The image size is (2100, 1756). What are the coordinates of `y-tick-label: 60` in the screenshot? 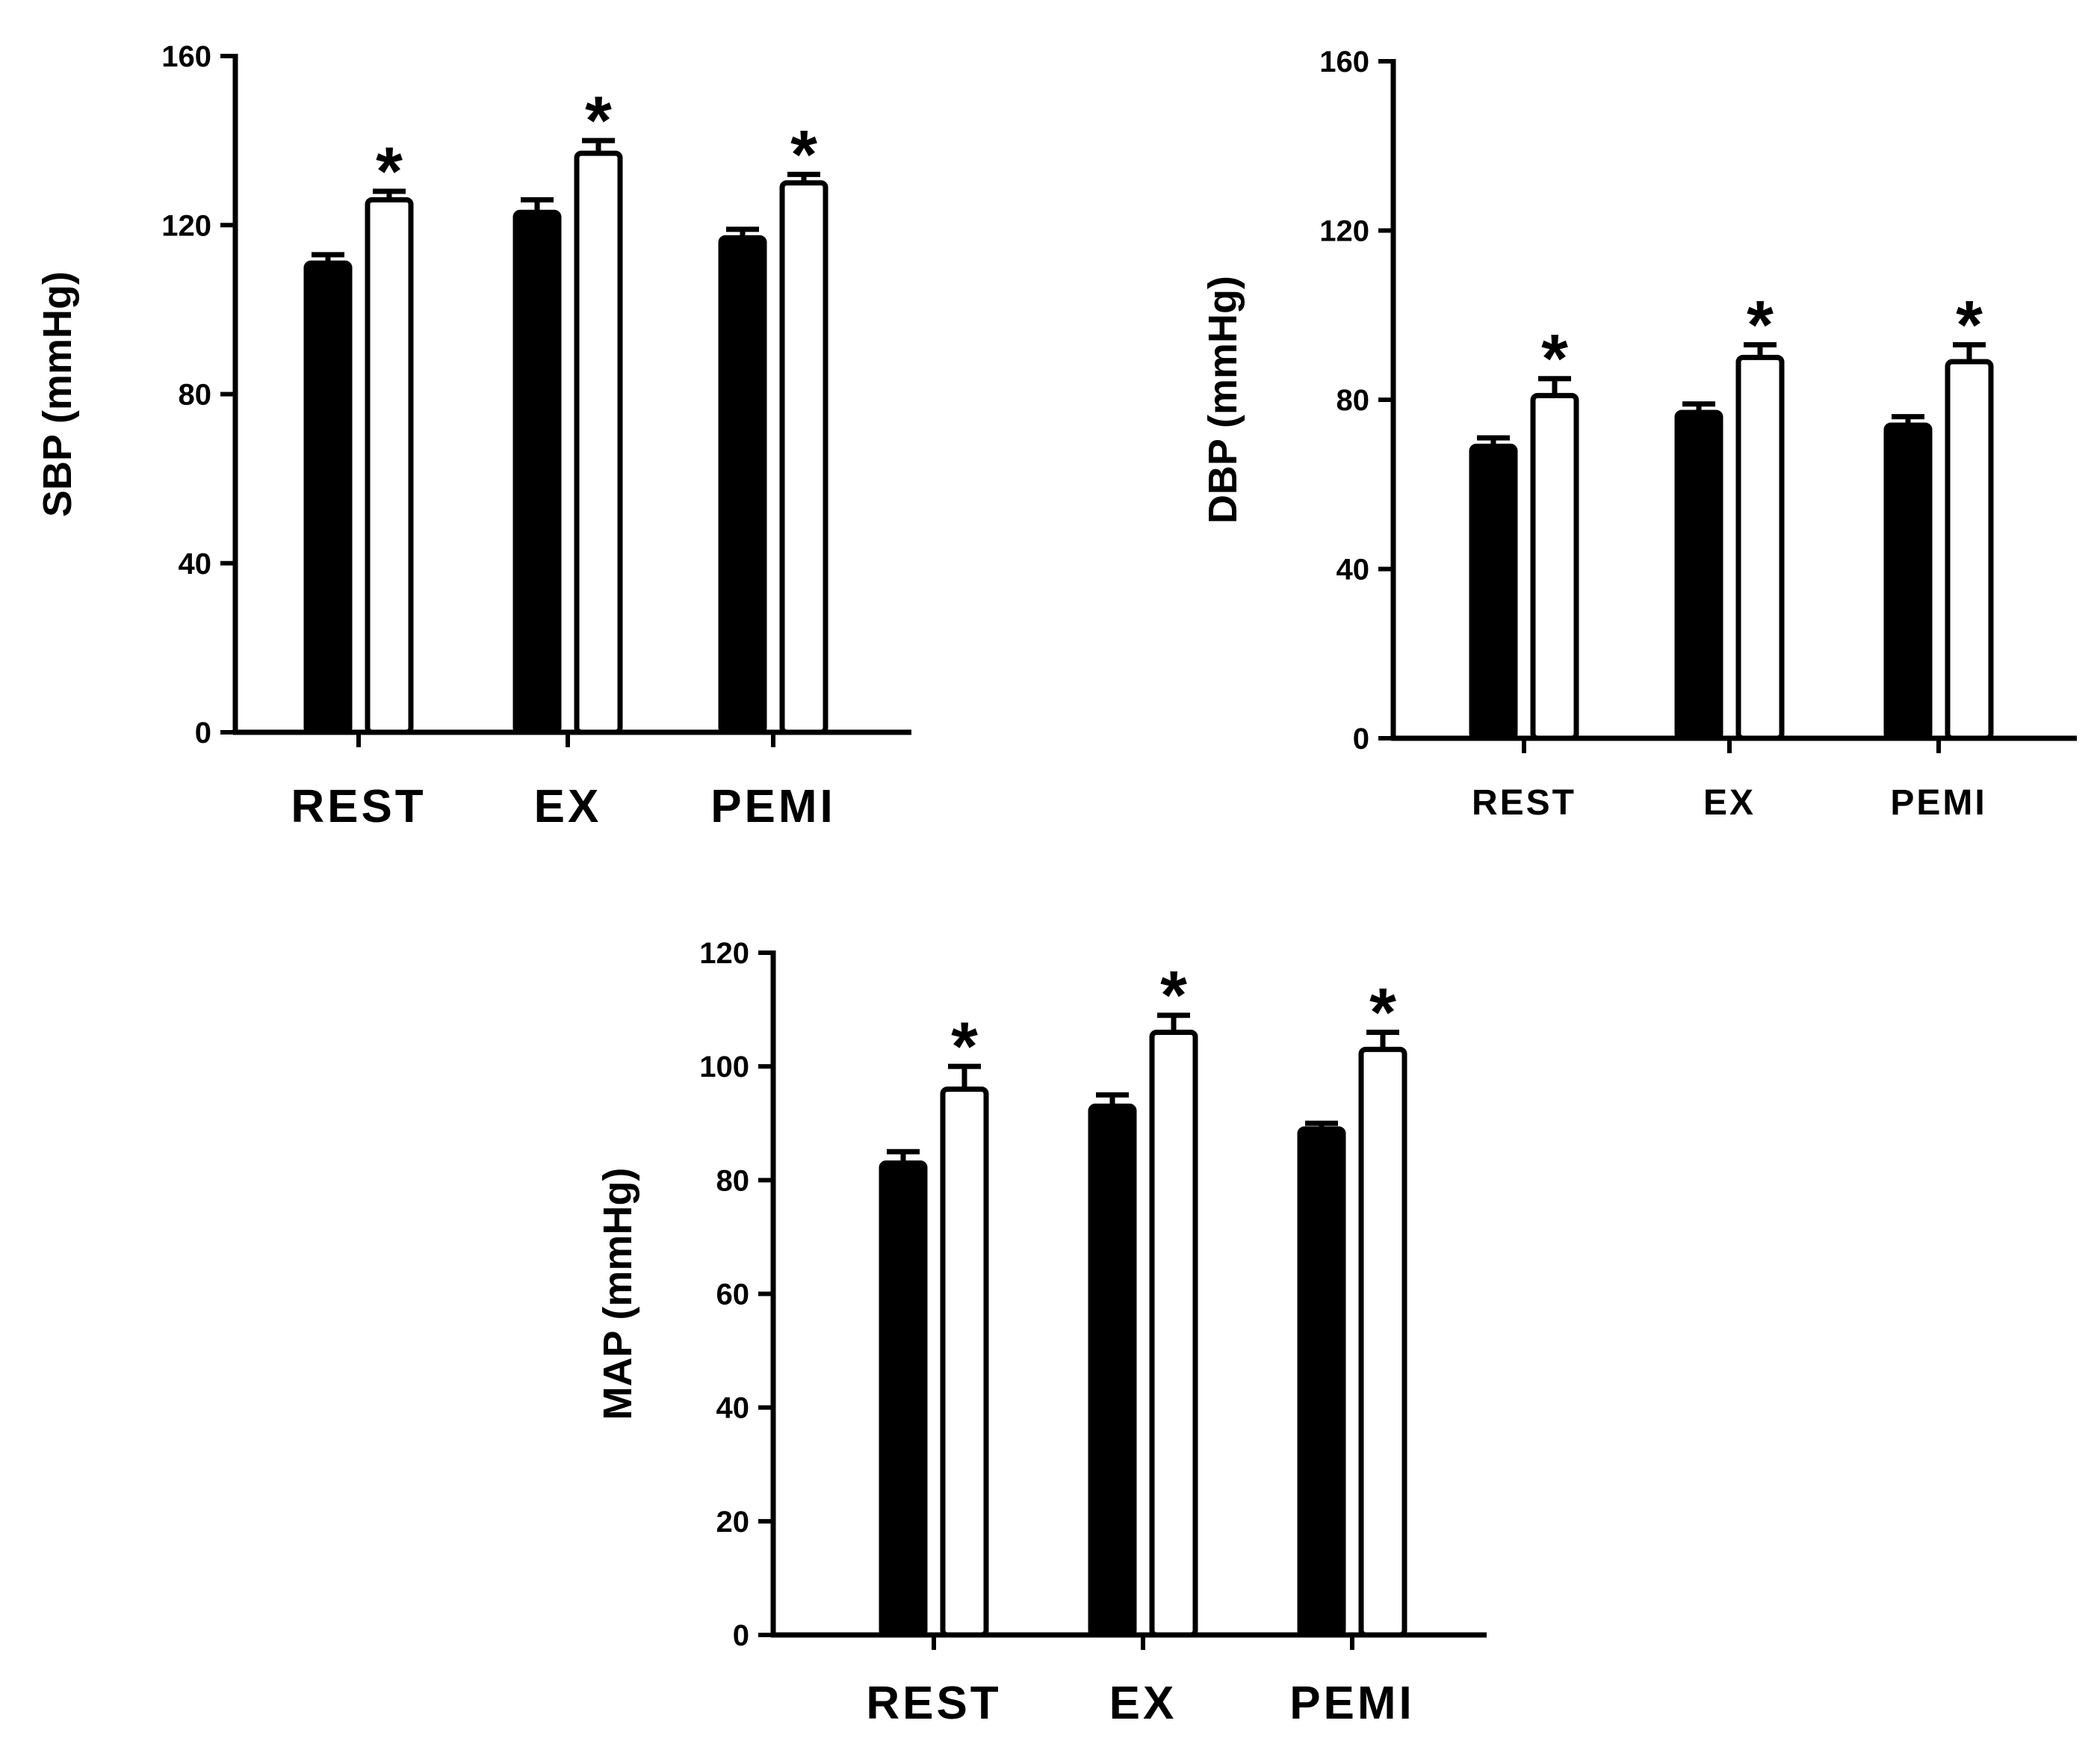 It's located at (733, 1295).